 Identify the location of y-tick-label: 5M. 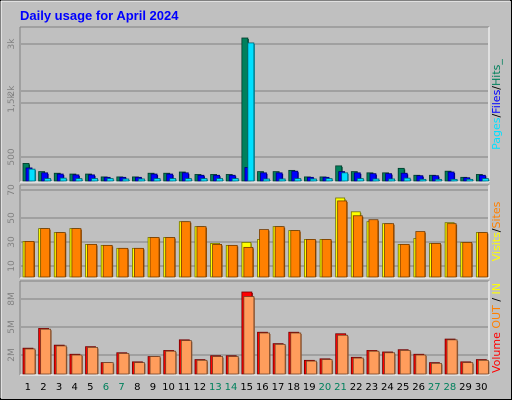
(12, 327).